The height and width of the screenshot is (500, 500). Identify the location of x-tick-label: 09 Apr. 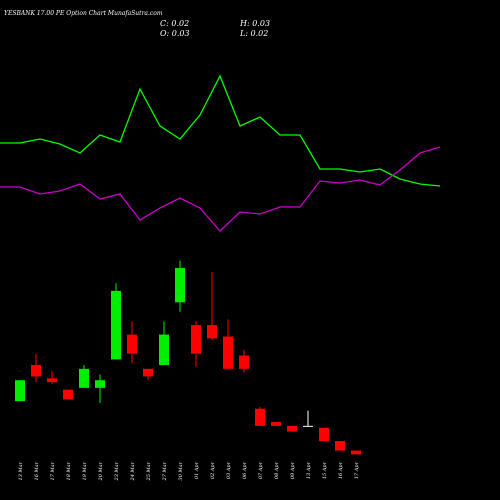
(293, 470).